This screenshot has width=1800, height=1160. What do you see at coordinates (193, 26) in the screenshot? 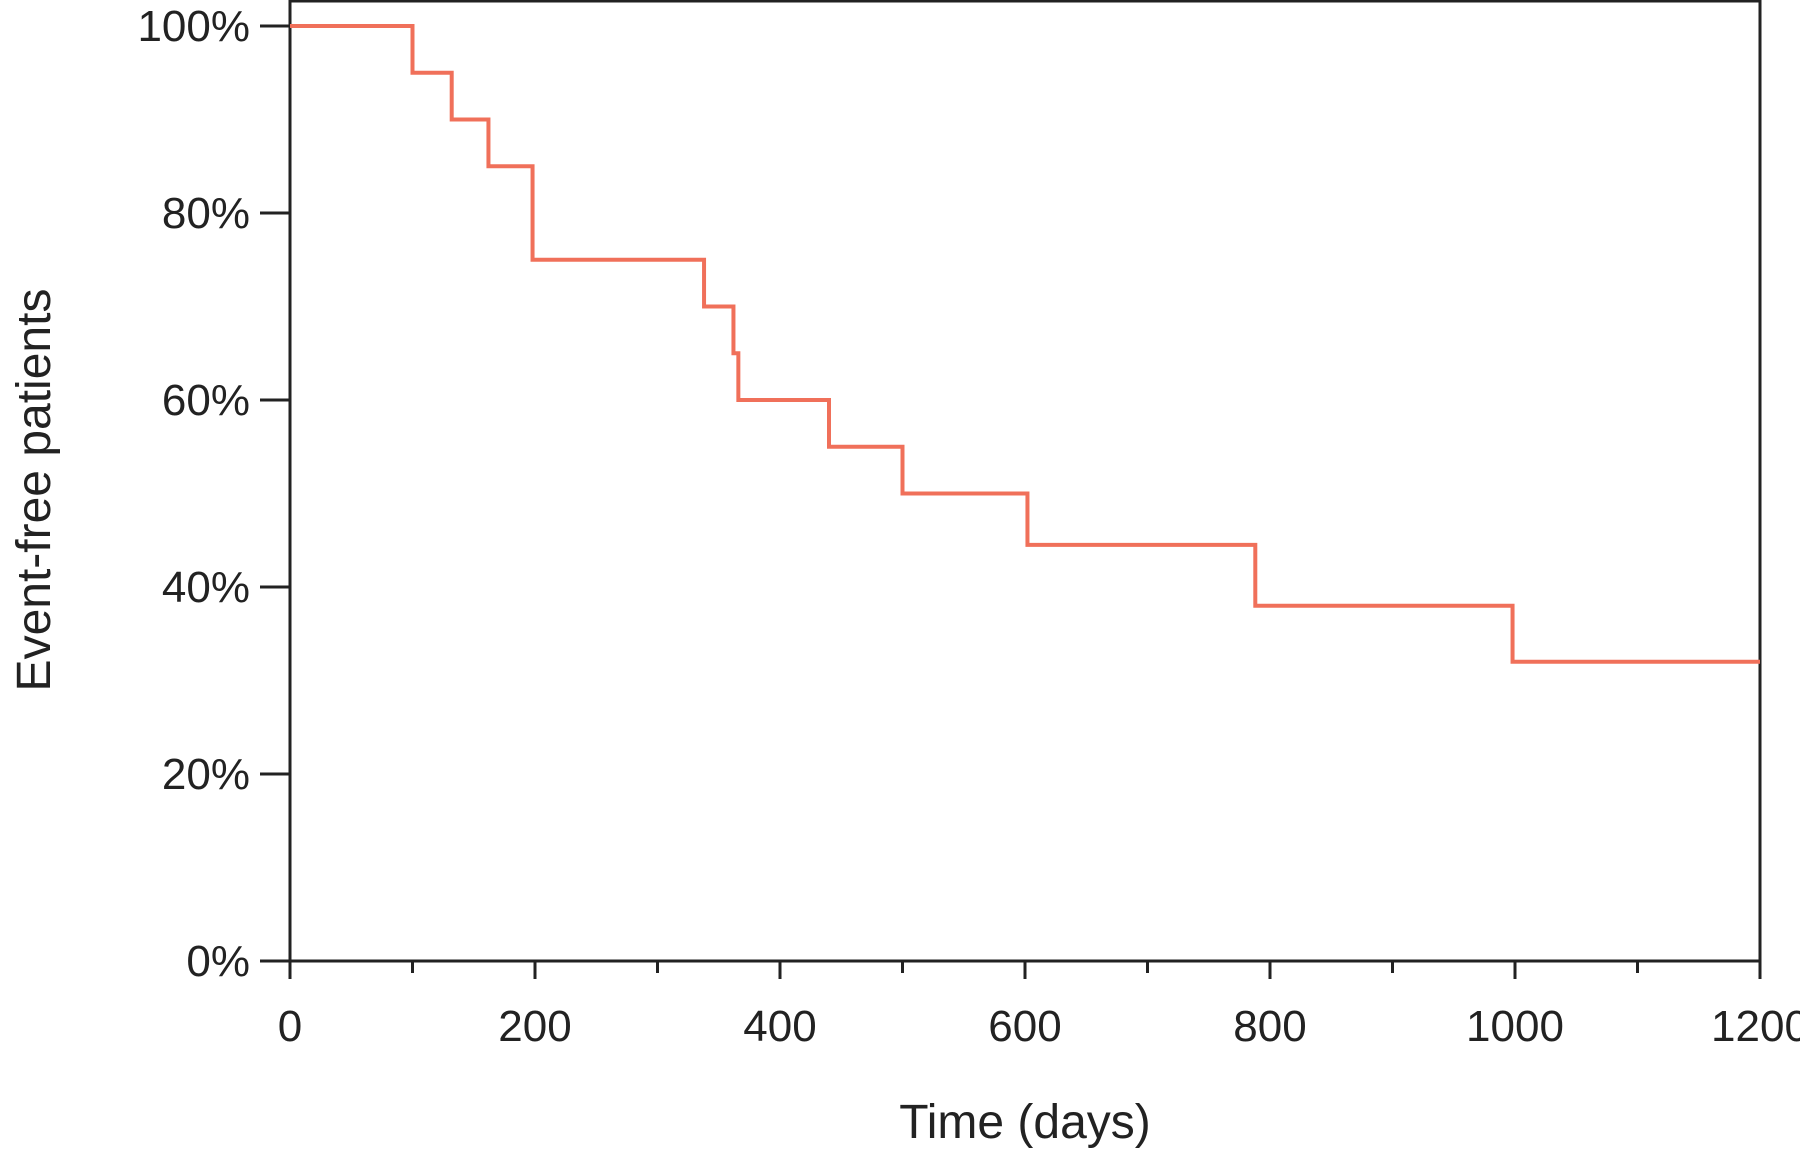
I see `y-tick-label: 100%` at bounding box center [193, 26].